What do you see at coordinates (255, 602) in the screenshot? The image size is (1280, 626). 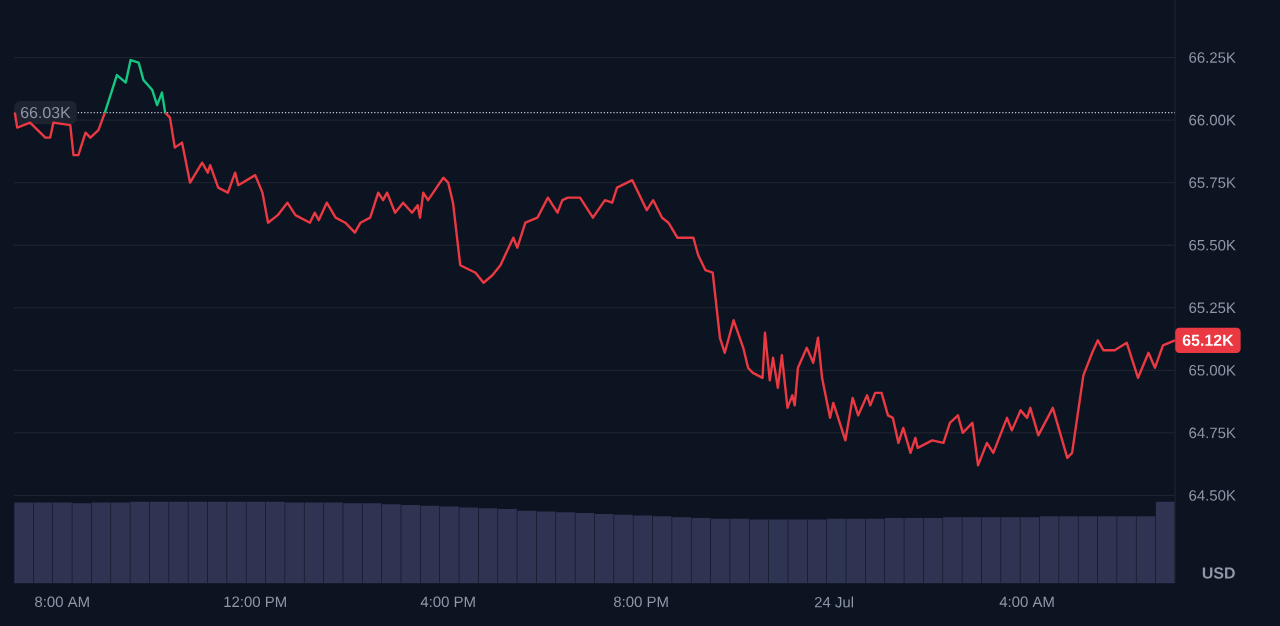 I see `x-tick-label: 12:00 PM` at bounding box center [255, 602].